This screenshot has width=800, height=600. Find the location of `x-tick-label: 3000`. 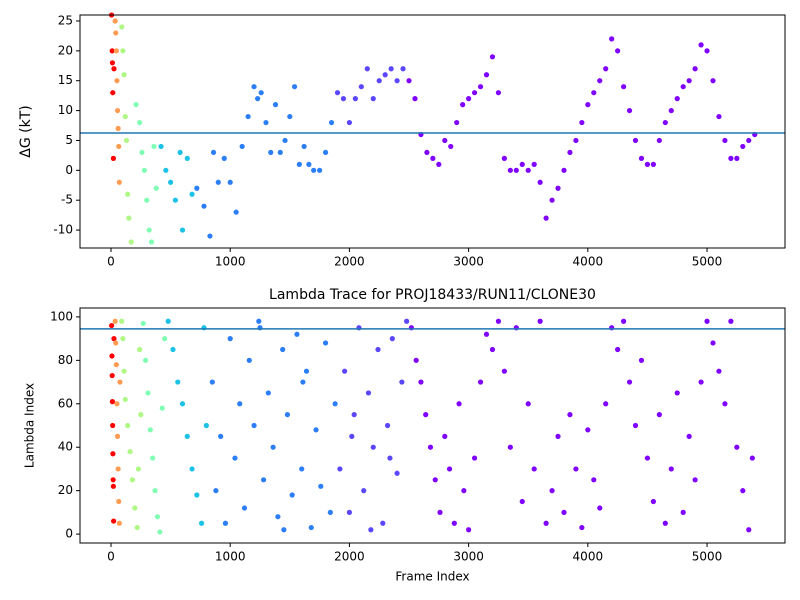

x-tick-label: 3000 is located at coordinates (468, 557).